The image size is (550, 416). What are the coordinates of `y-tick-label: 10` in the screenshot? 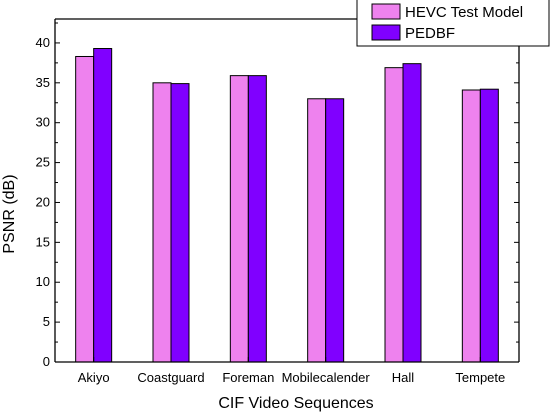 It's located at (43, 281).